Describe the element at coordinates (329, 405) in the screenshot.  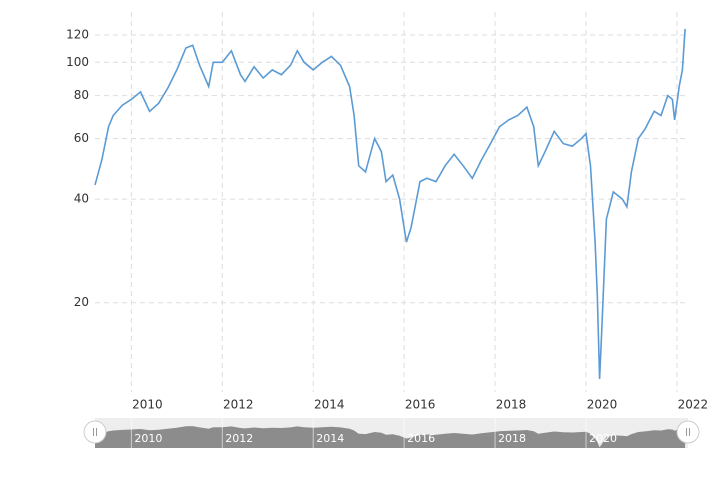
I see `x-tick-label: 2014` at that location.